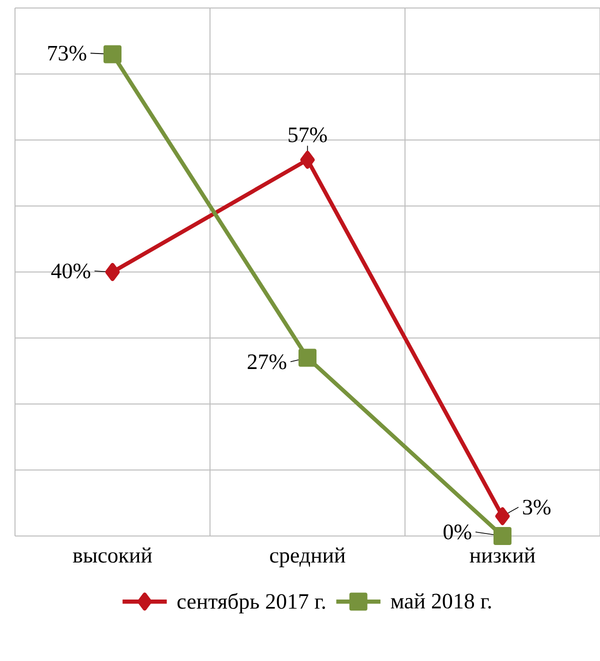  Describe the element at coordinates (251, 603) in the screenshot. I see `legend-label: сентябрь 2017 г.` at that location.